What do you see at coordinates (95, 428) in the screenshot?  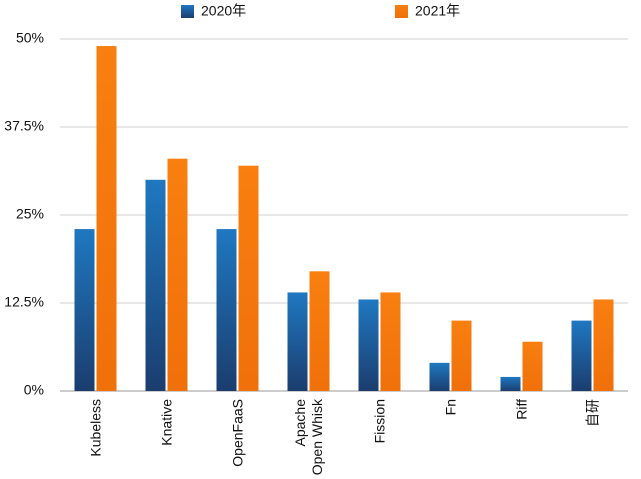 I see `x-tick-label: Kubeless` at bounding box center [95, 428].